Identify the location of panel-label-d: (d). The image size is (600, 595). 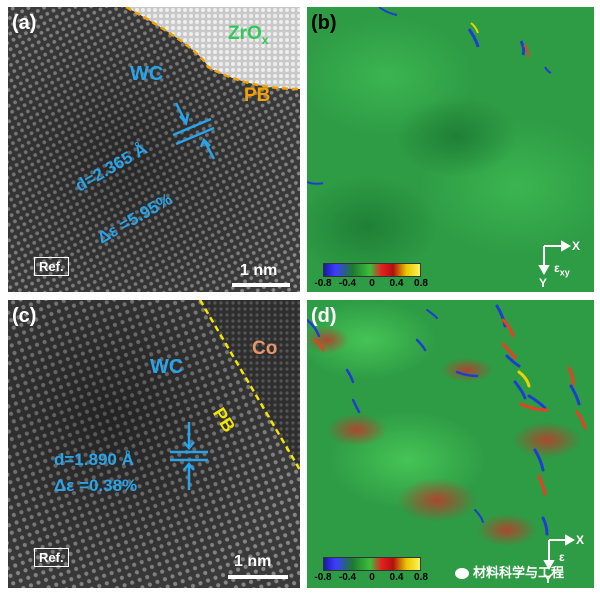
(324, 316).